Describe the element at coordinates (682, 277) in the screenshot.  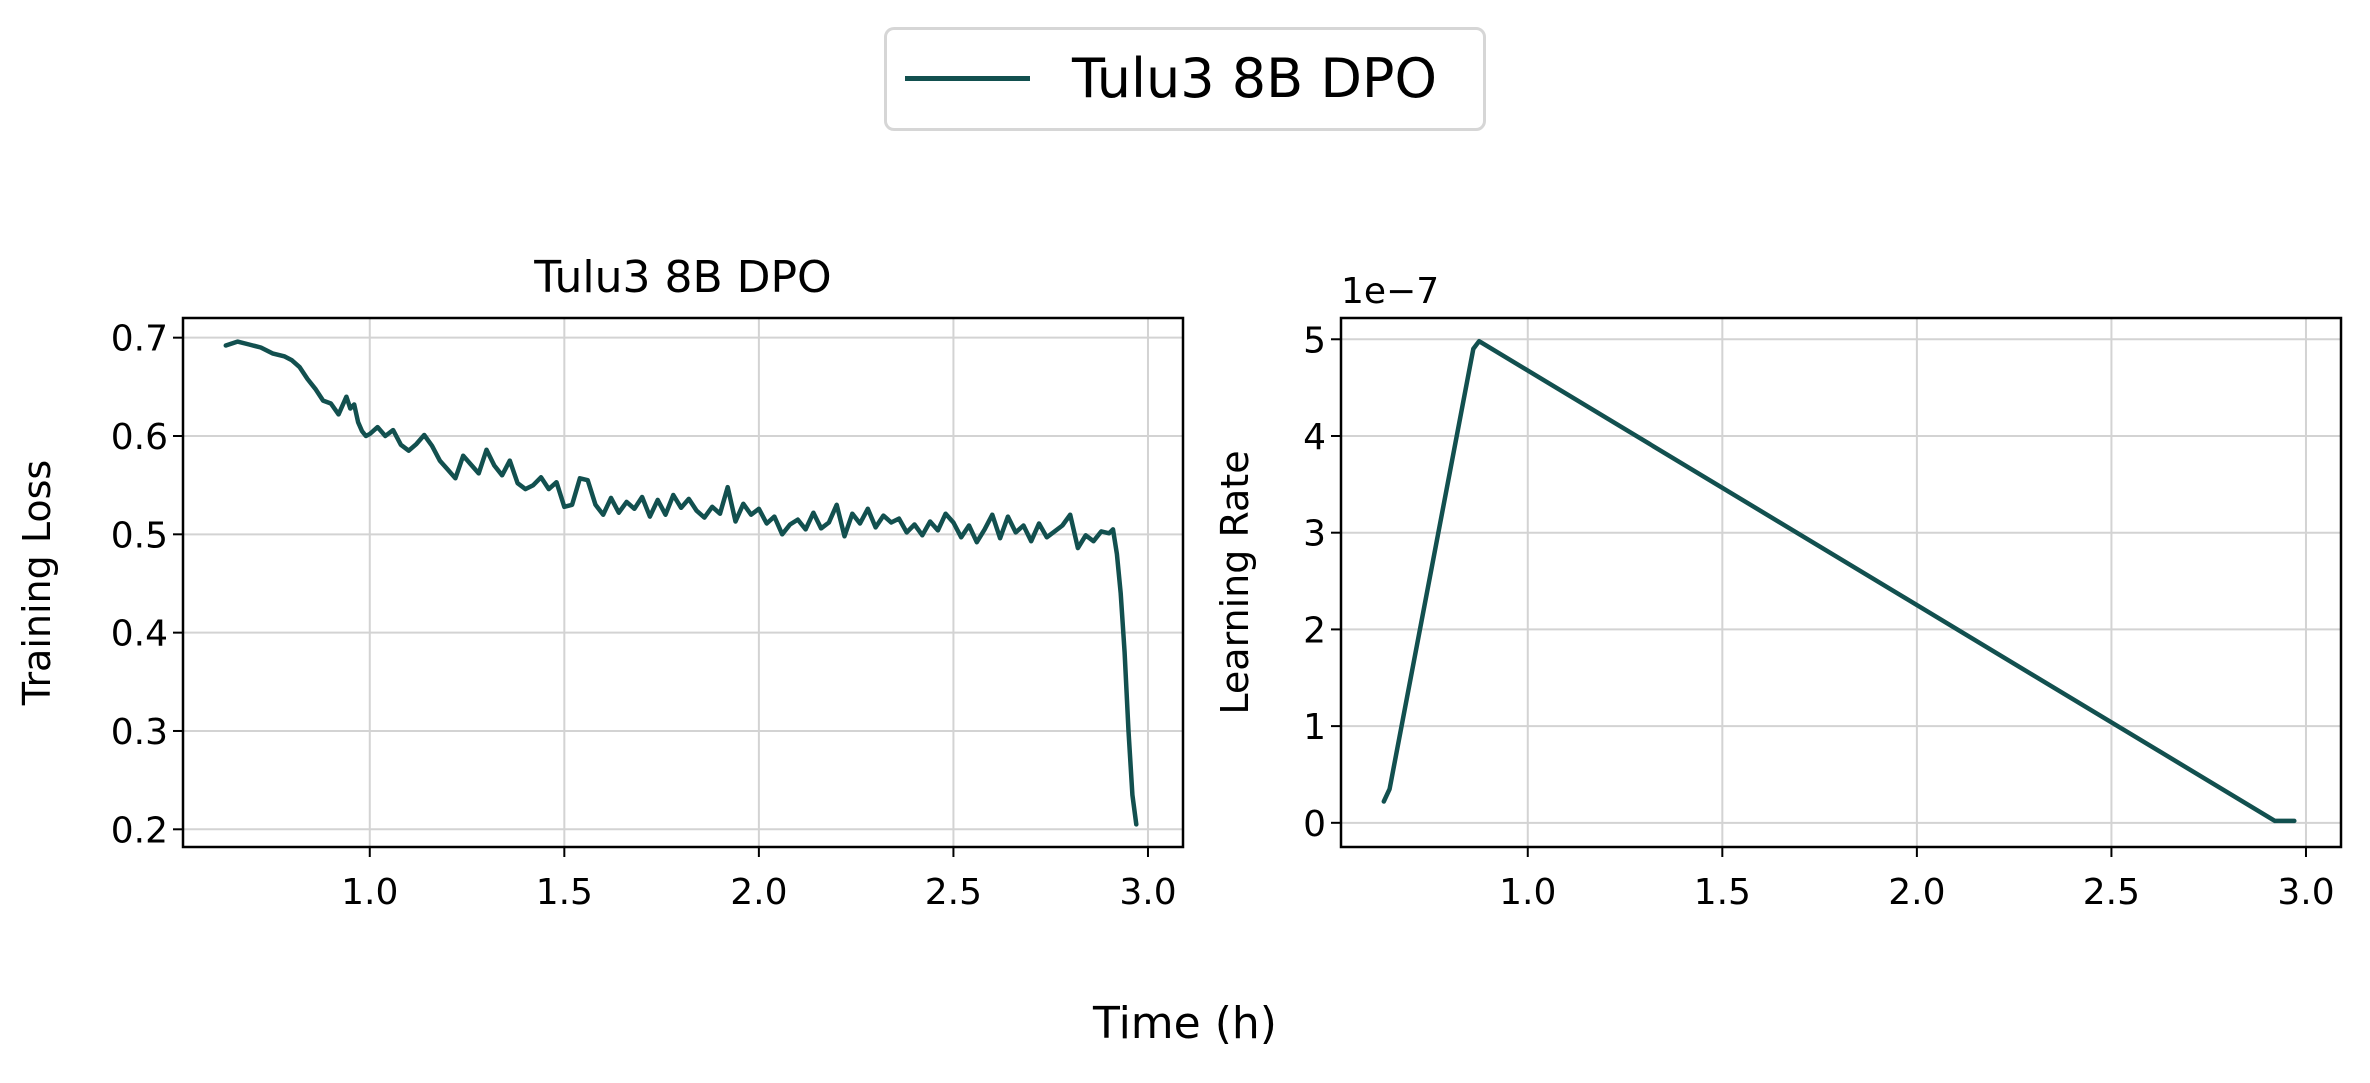
I see `chart-title: Tulu3 8B DPO` at that location.